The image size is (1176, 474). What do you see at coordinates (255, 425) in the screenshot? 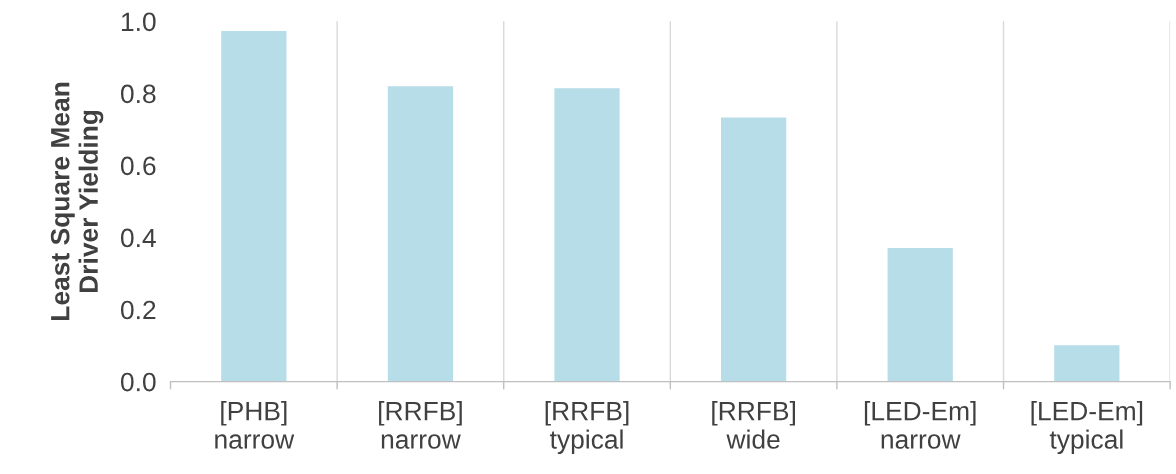
I see `x-tick-label: [PHB] narrow` at bounding box center [255, 425].